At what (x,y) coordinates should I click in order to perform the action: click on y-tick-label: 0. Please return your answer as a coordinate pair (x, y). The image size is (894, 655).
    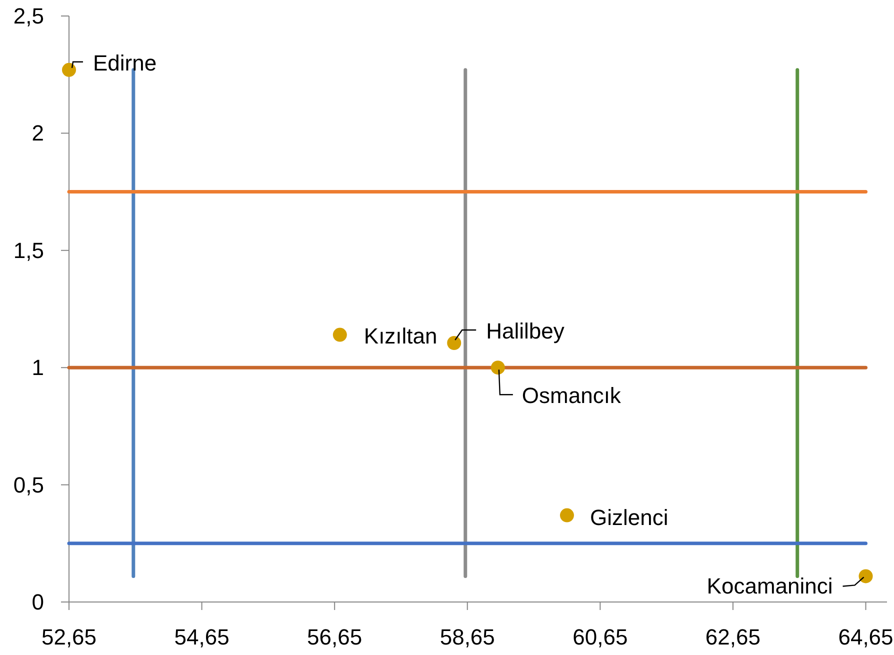
    Looking at the image, I should click on (38, 602).